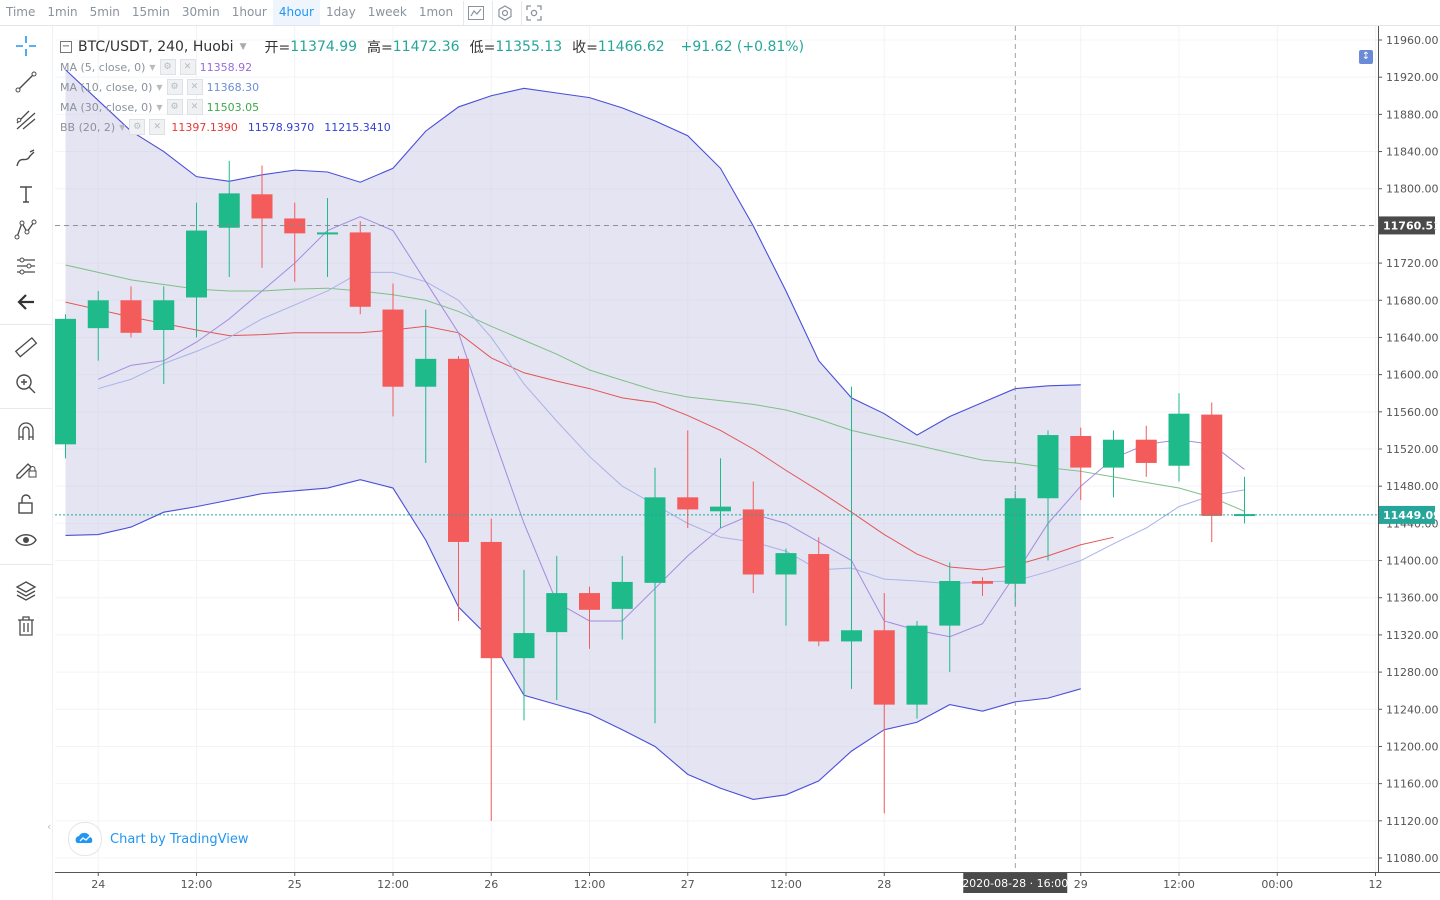  Describe the element at coordinates (249, 12) in the screenshot. I see `timeframe-1hour: 1hour` at that location.